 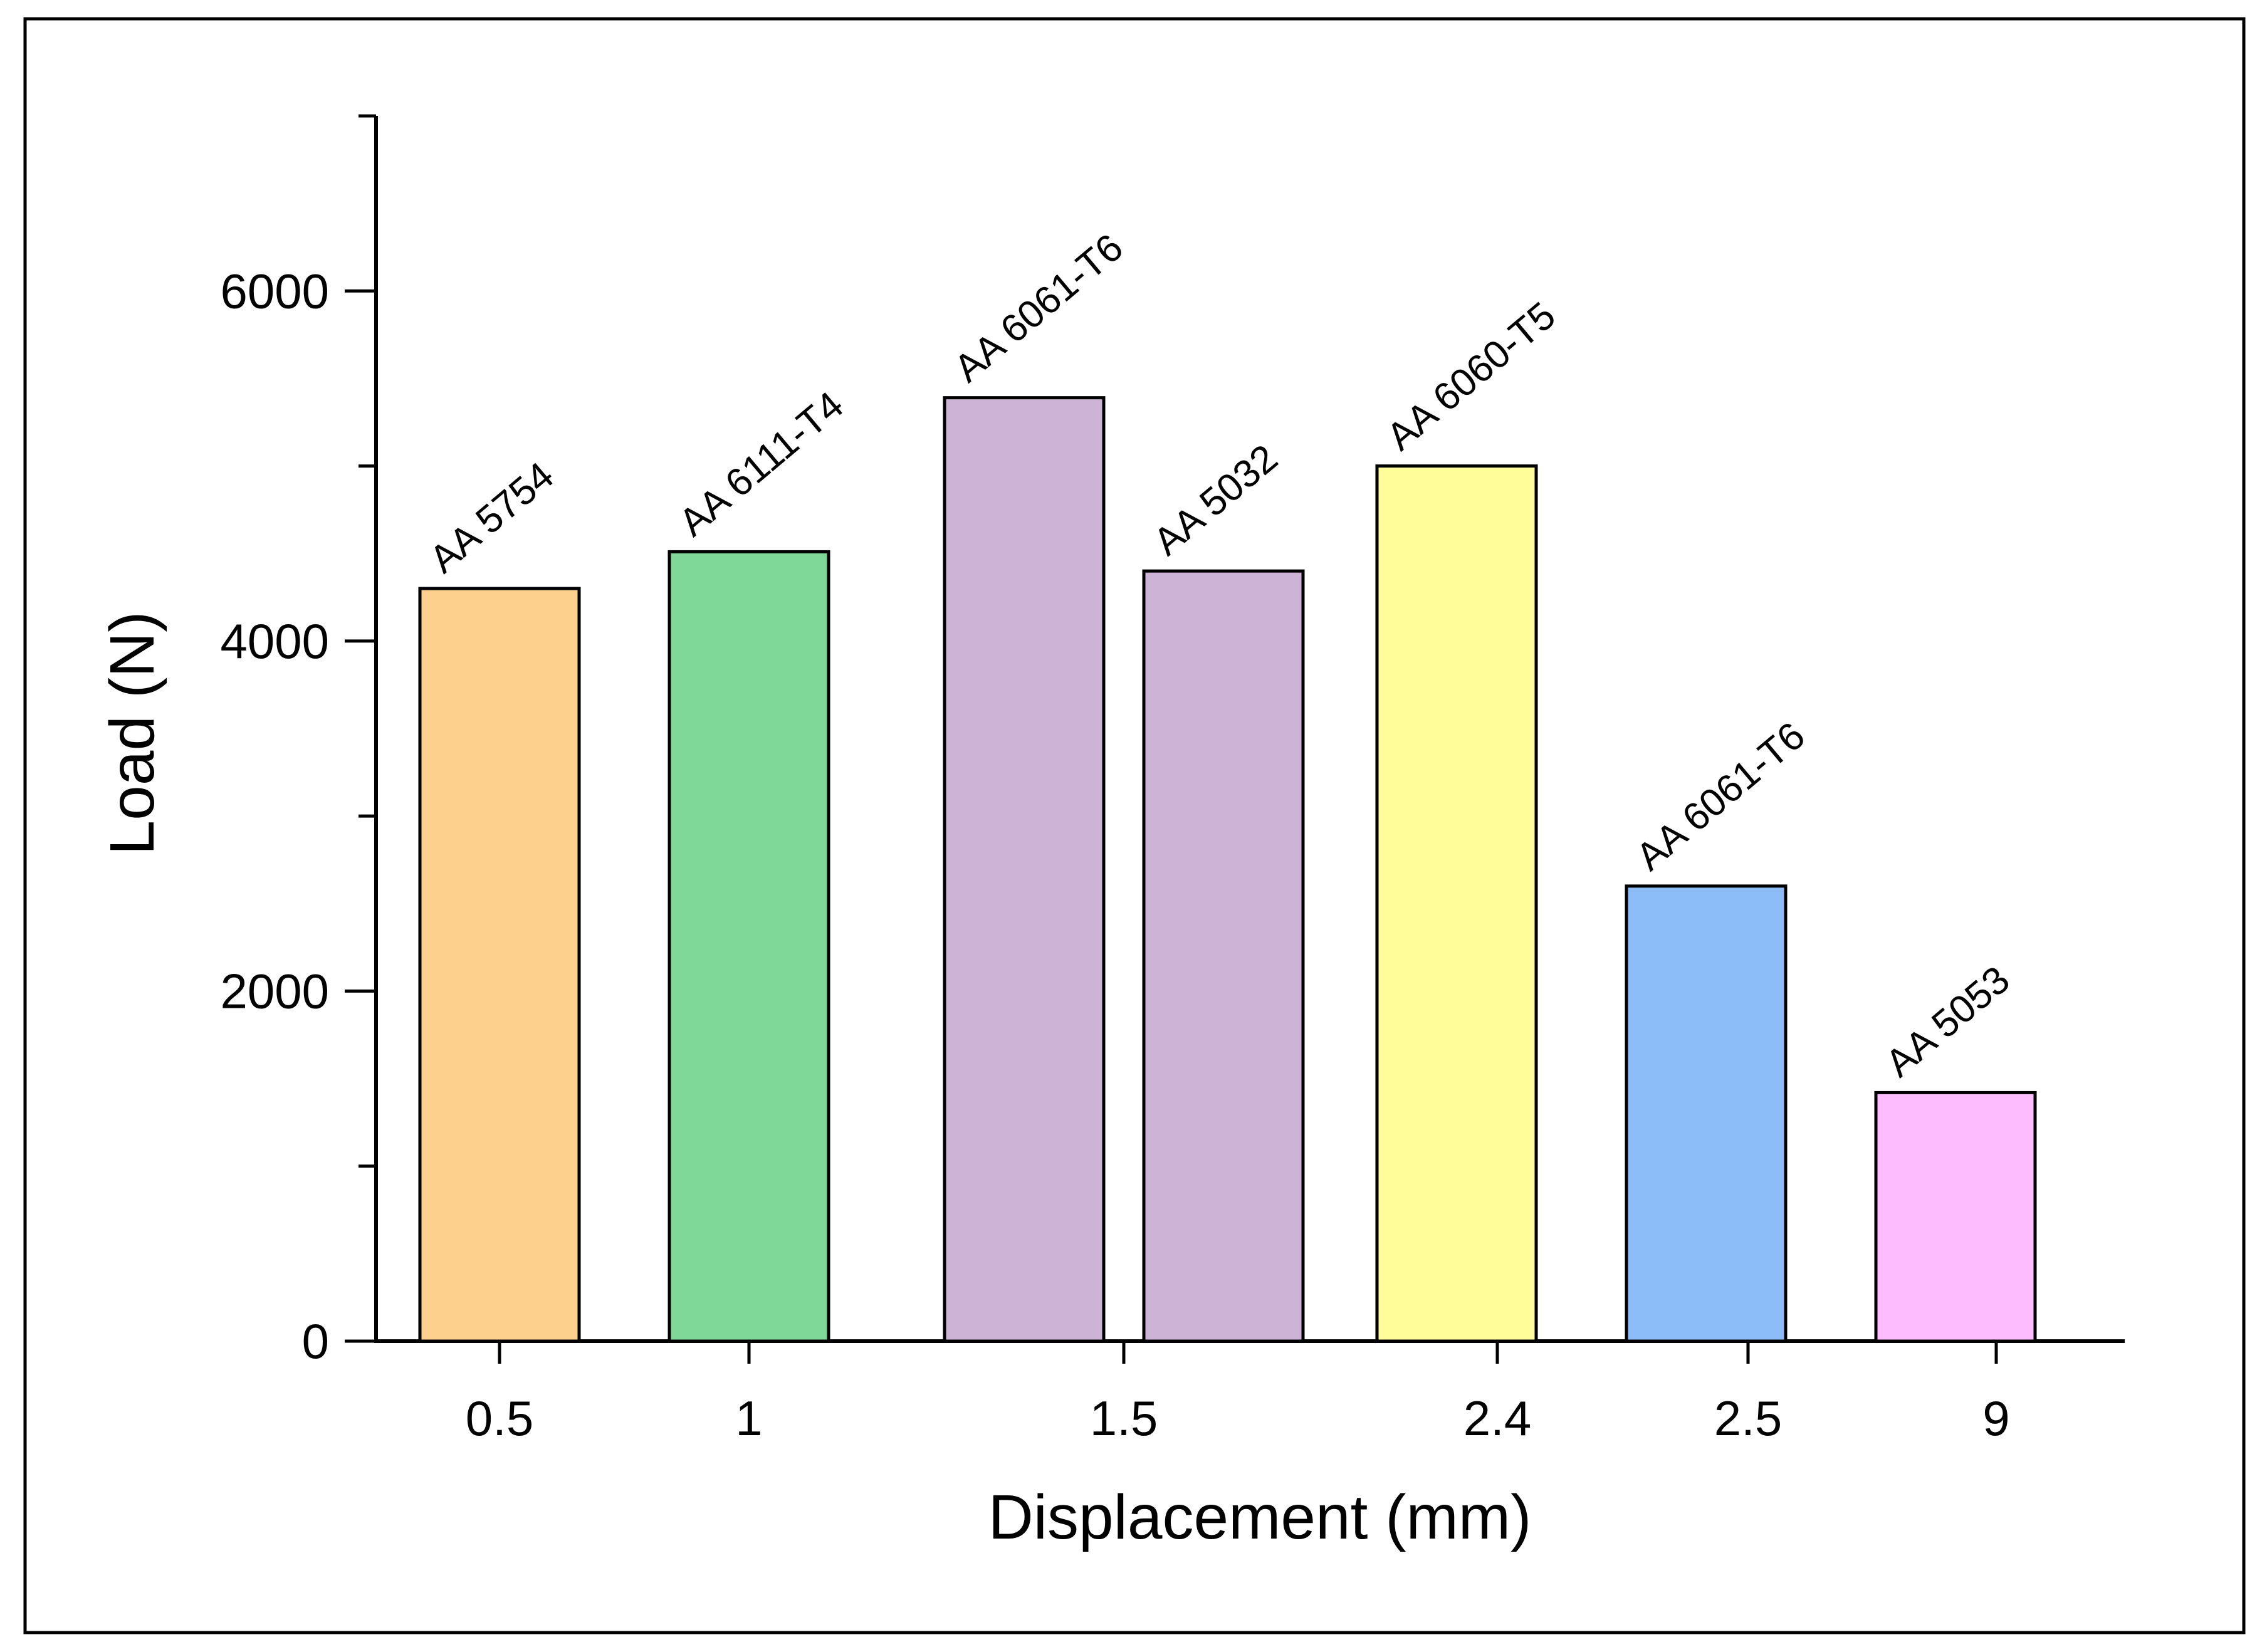 I want to click on x-axis: 0.5 1 1.5 2.4 2.5 9, so click(x=1249, y=1392).